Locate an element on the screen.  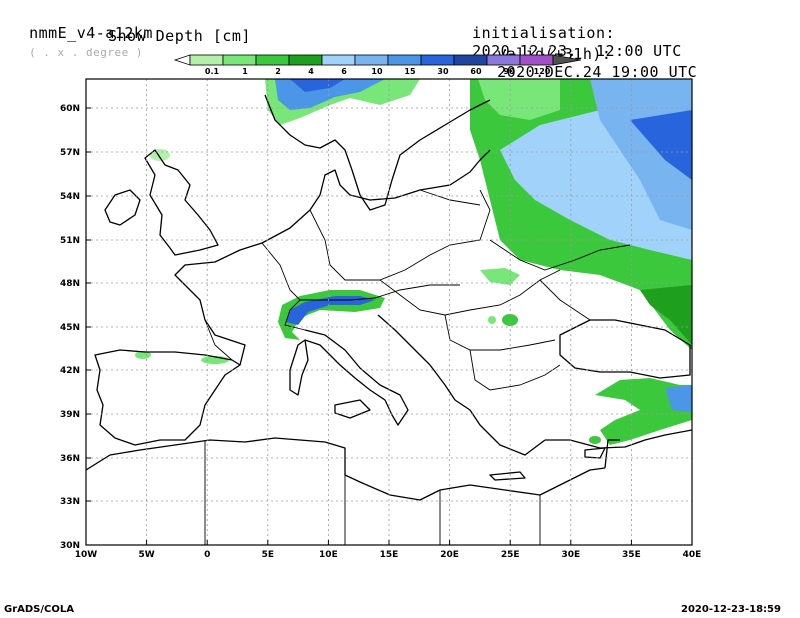
lon-label: 30E is located at coordinates (570, 555).